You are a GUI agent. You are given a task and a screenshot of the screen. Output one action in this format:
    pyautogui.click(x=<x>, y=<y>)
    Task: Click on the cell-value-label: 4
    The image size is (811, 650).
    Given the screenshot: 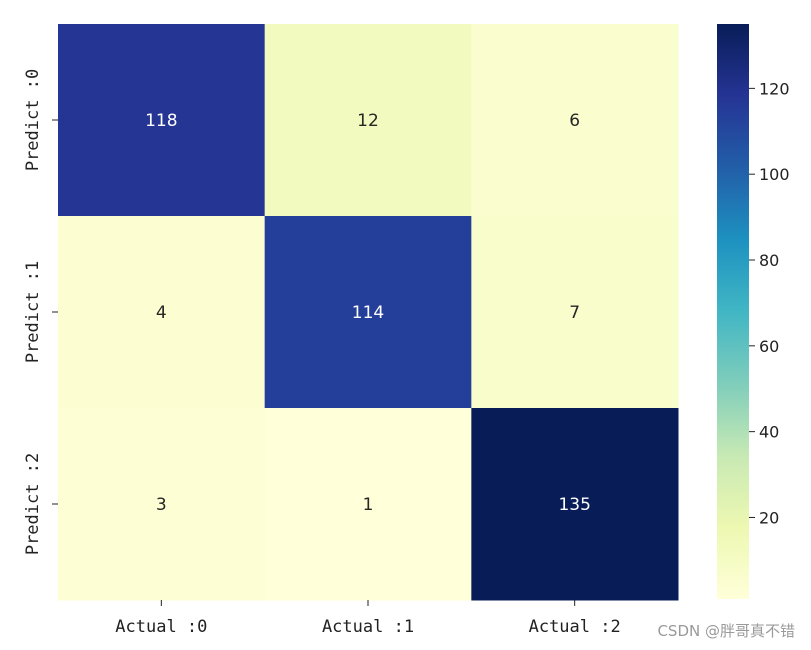 What is the action you would take?
    pyautogui.click(x=161, y=313)
    